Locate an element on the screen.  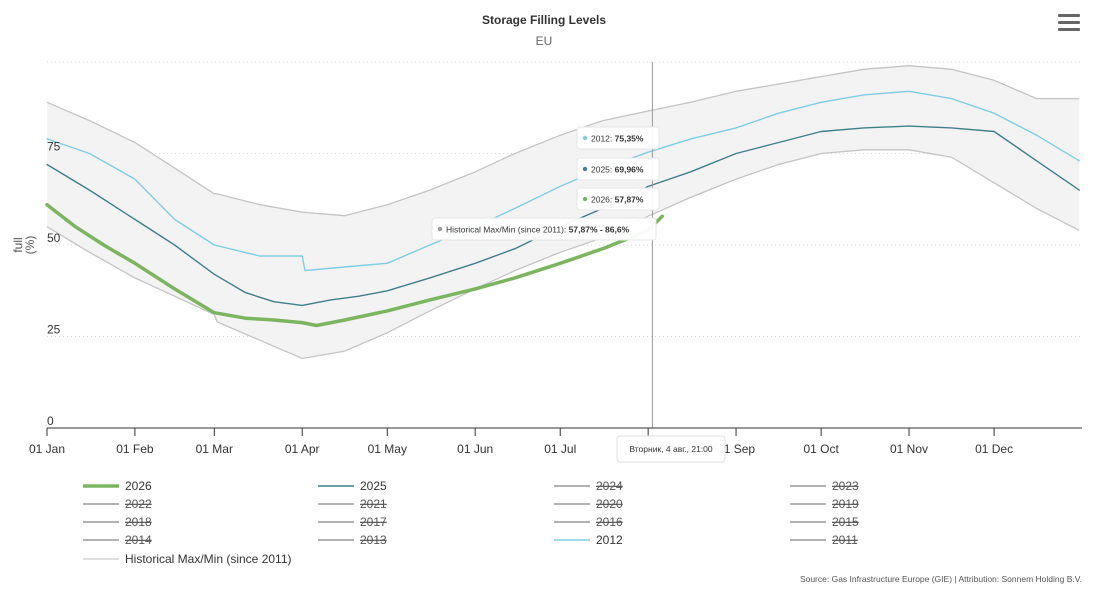
legend-label: 2018 is located at coordinates (138, 522).